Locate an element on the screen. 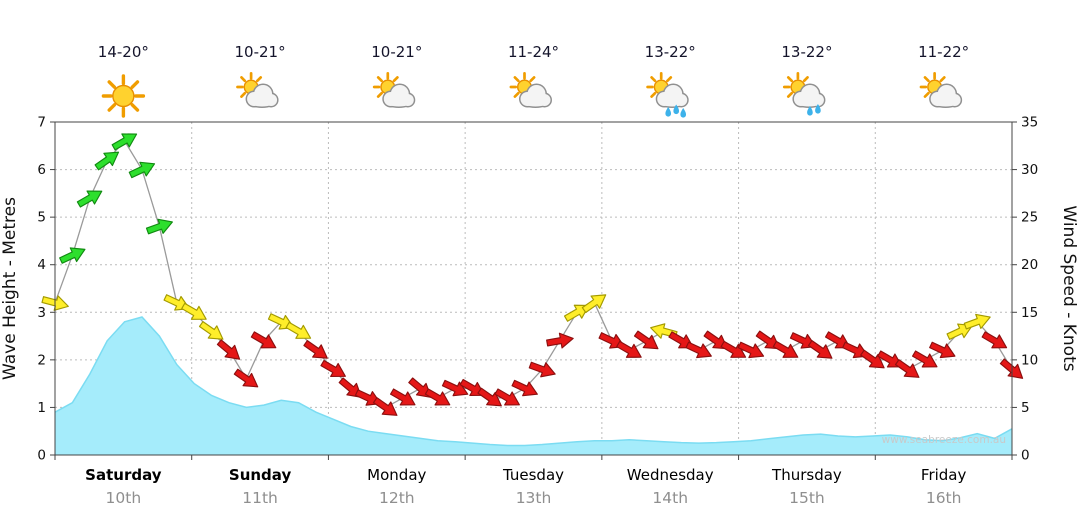 This screenshot has height=522, width=1080. temp-range-label: 11-24° is located at coordinates (533, 52).